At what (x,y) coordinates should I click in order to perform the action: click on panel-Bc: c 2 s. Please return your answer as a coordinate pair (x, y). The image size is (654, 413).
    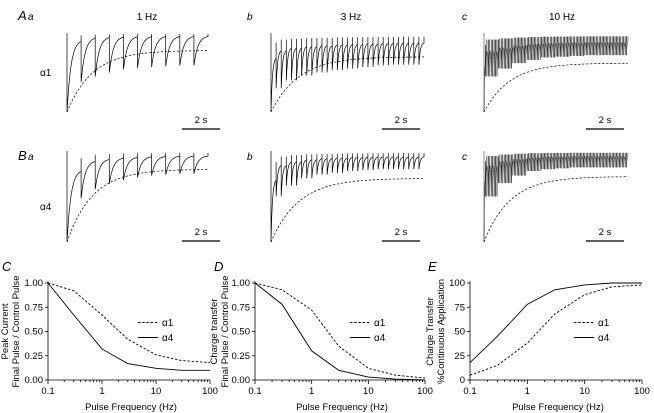
    Looking at the image, I should click on (545, 197).